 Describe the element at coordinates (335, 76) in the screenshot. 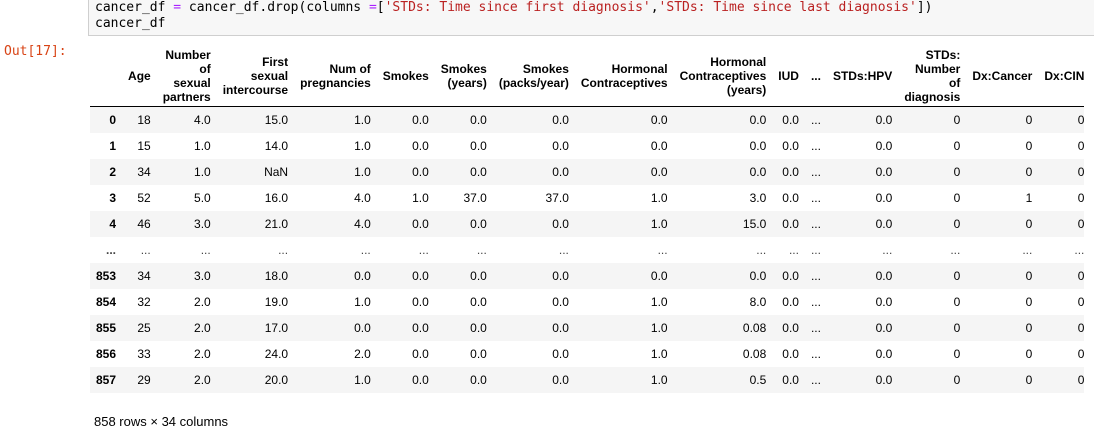

I see `column-header: Num of pregnancies` at that location.